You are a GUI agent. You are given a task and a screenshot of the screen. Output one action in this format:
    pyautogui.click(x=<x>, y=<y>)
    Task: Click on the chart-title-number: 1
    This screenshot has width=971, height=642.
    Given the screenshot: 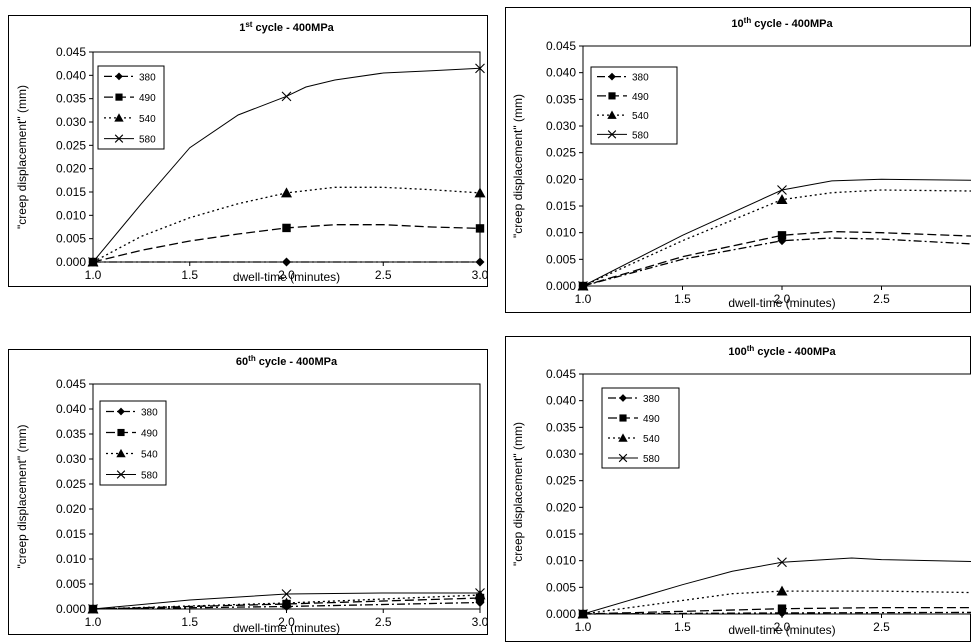 What is the action you would take?
    pyautogui.click(x=242, y=28)
    